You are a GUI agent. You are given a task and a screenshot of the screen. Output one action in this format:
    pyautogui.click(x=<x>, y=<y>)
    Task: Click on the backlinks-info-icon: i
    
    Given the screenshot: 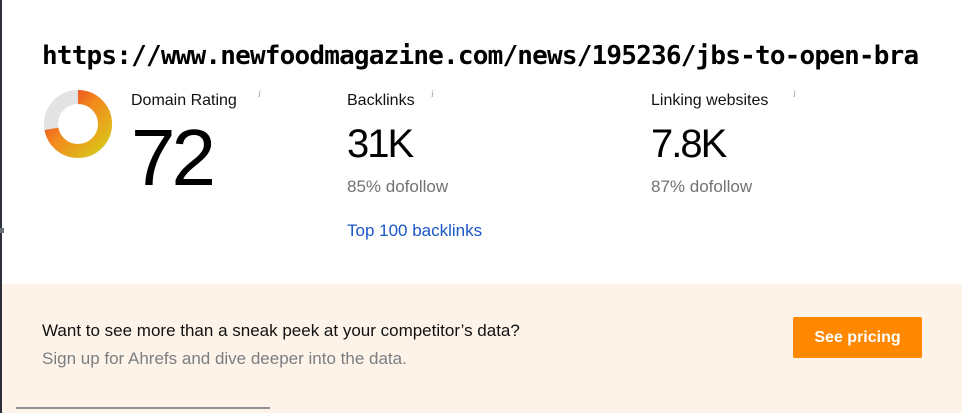 What is the action you would take?
    pyautogui.click(x=432, y=94)
    